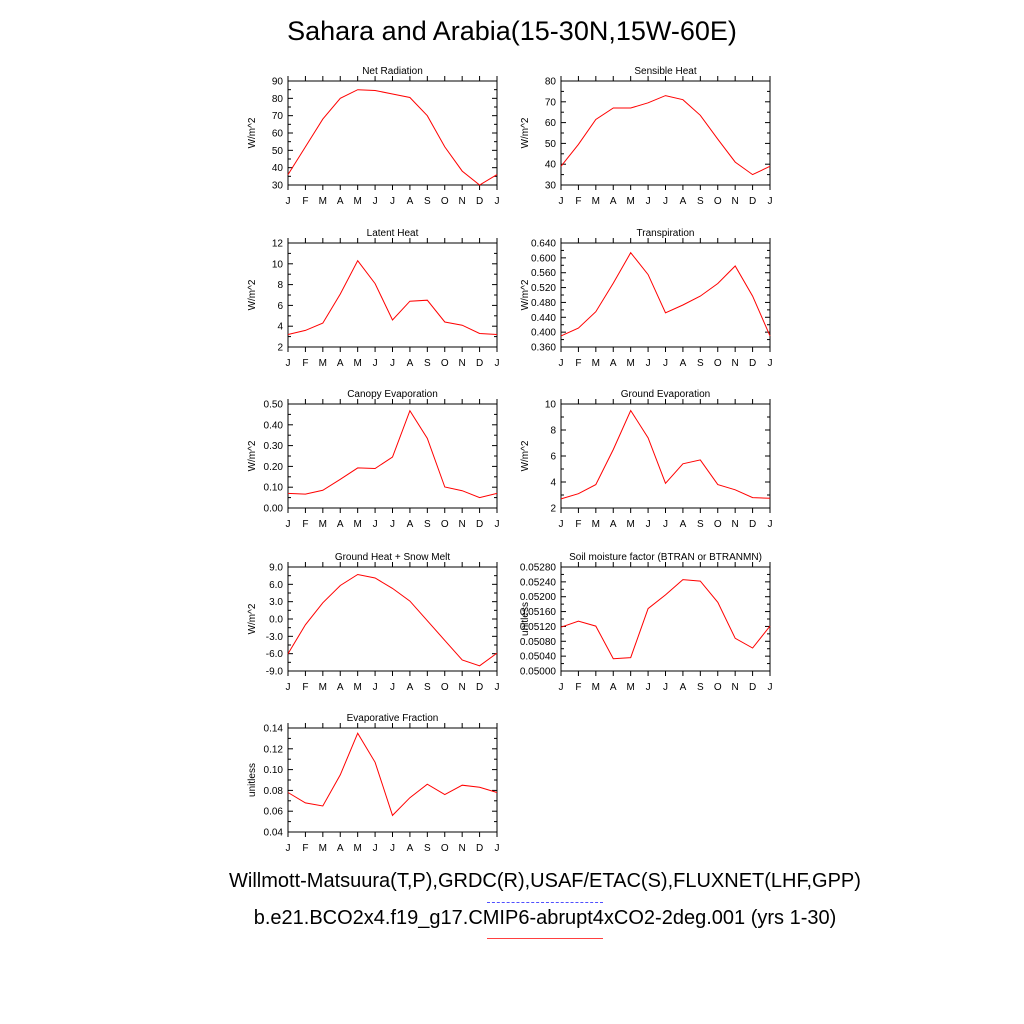  What do you see at coordinates (538, 672) in the screenshot?
I see `y-tick-label: 0.05000` at bounding box center [538, 672].